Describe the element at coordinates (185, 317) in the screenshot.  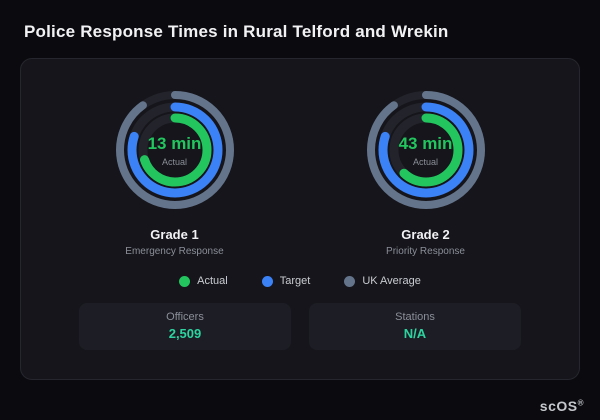
I see `stat-officers-label: Officers` at that location.